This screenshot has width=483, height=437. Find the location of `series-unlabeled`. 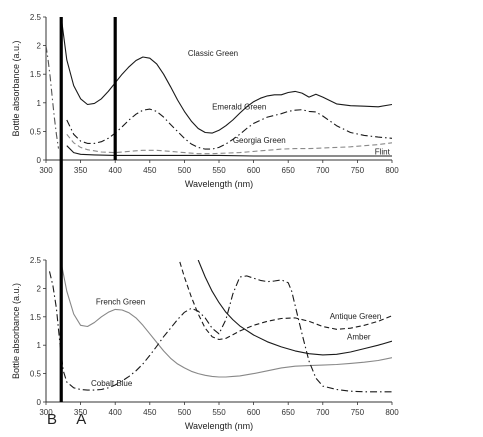

series-unlabeled is located at coordinates (53, 97).